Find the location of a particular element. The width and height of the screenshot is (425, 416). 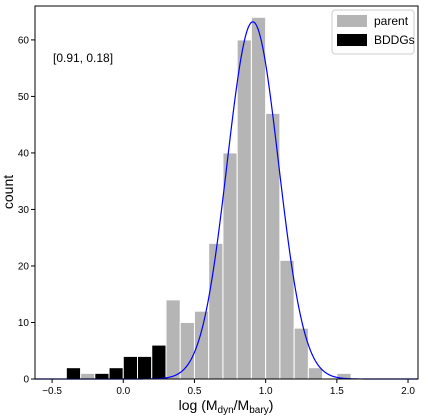

x-axis-label-sub-dyn: dyn is located at coordinates (226, 410).